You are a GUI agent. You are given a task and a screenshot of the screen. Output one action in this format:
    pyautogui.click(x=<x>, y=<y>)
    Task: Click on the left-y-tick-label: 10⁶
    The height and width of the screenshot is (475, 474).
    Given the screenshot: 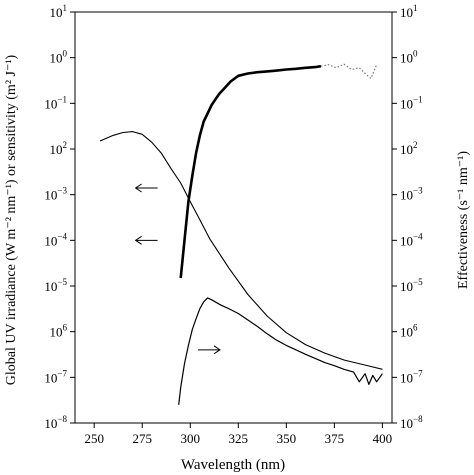 What is the action you would take?
    pyautogui.click(x=59, y=331)
    